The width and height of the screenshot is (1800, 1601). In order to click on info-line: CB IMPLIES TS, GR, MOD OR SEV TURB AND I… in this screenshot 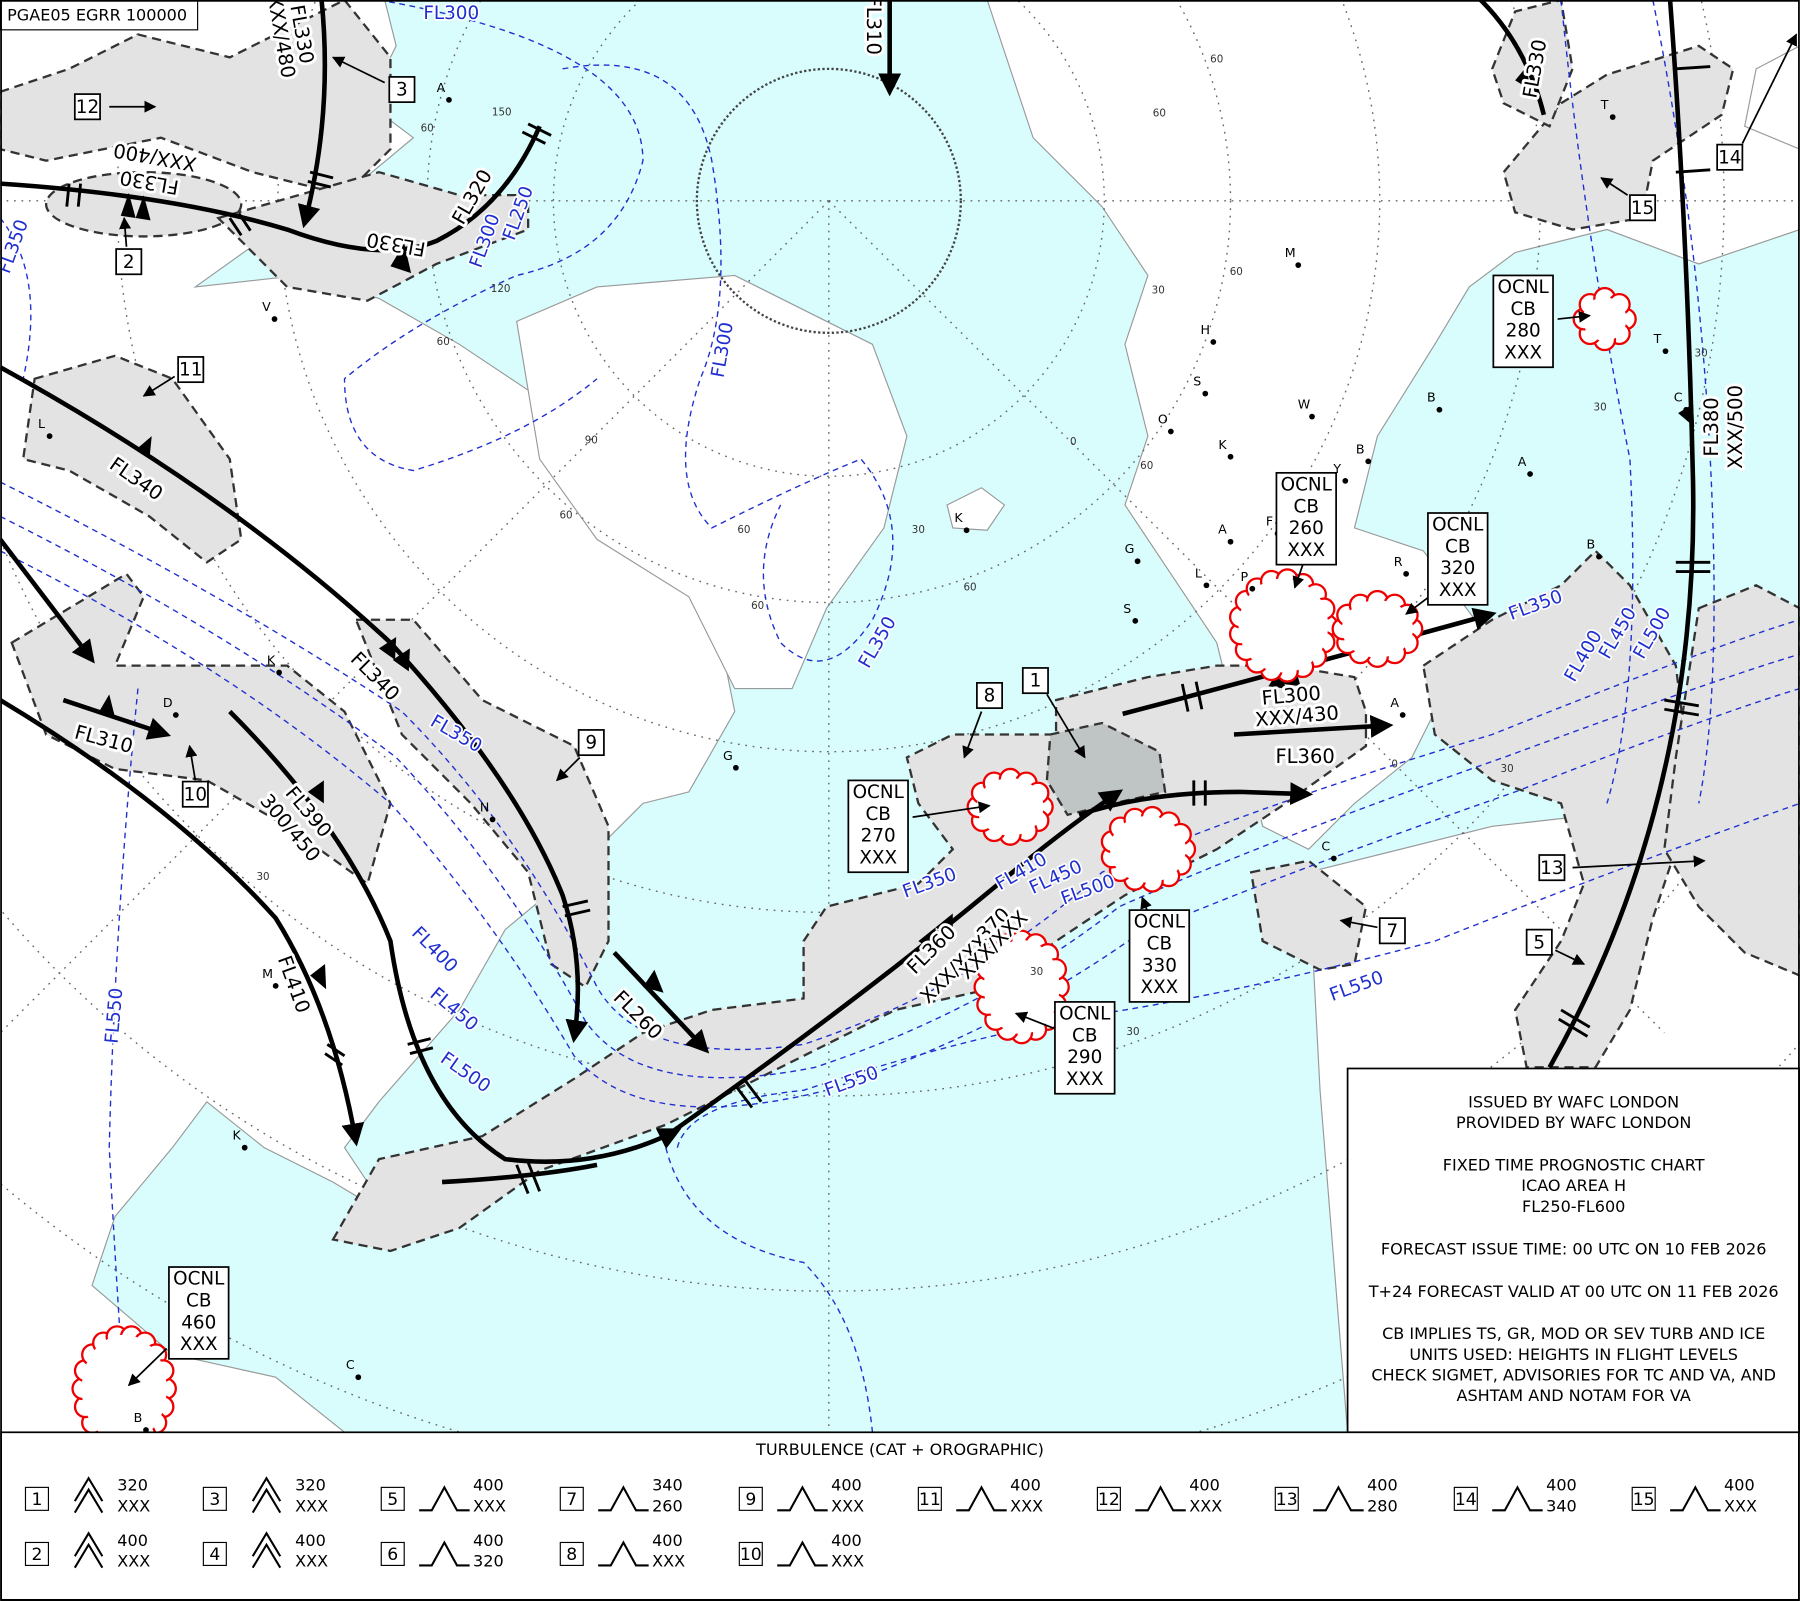, I will do `click(1573, 1333)`.